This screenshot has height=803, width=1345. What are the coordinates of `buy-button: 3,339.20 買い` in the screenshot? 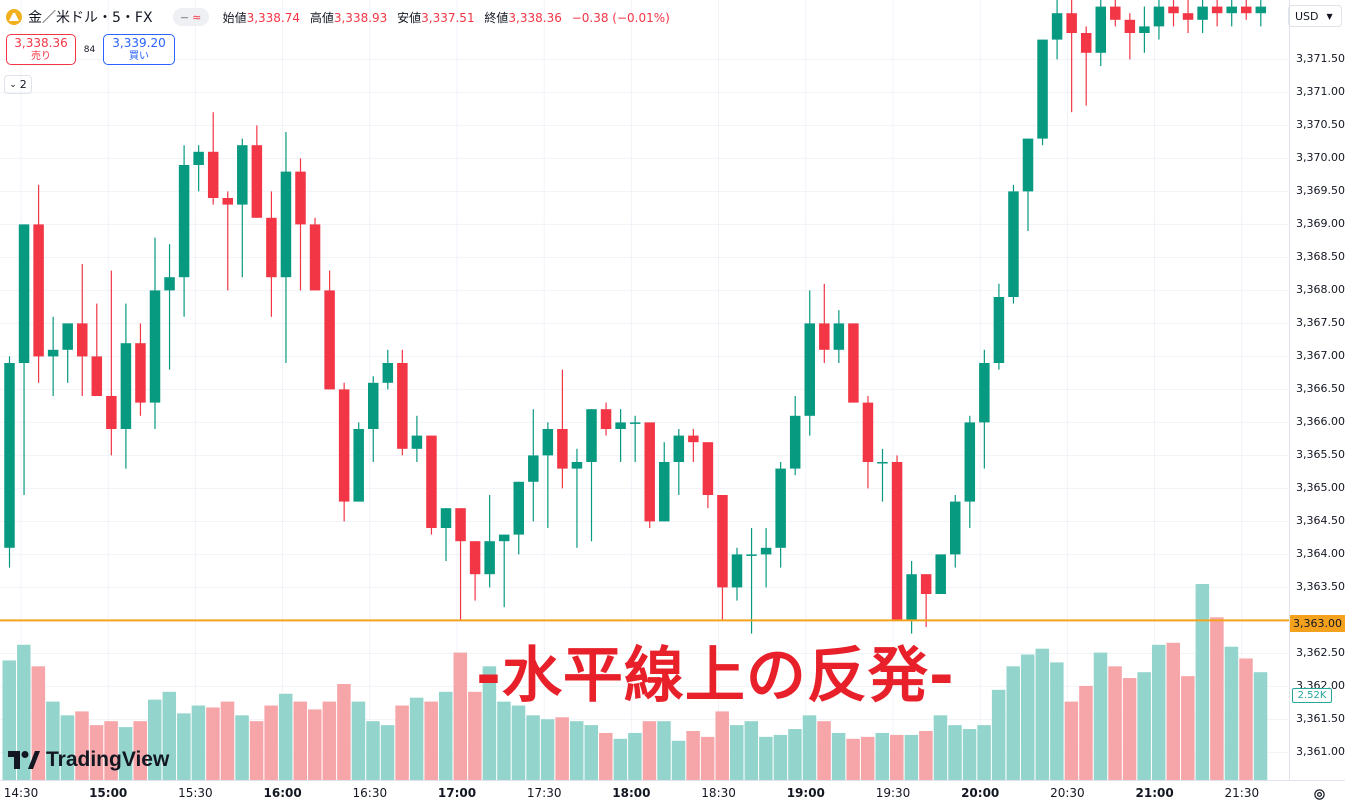 It's located at (139, 49).